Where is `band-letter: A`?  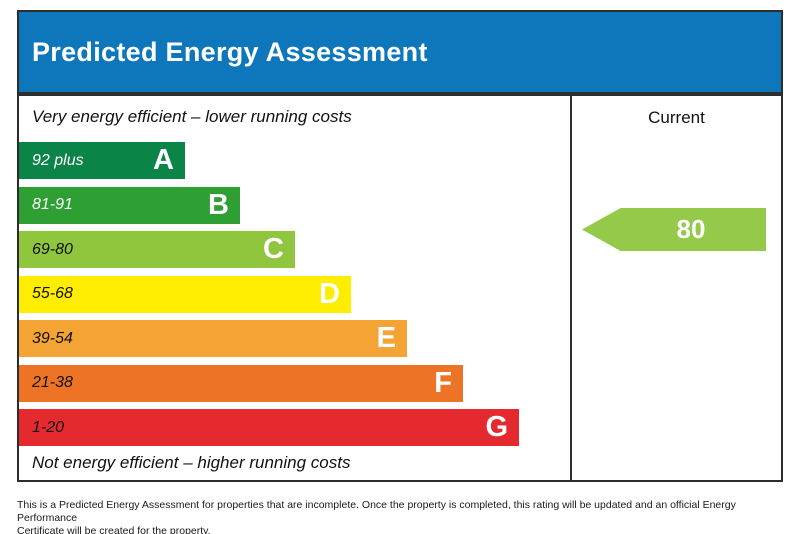
band-letter: A is located at coordinates (163, 160).